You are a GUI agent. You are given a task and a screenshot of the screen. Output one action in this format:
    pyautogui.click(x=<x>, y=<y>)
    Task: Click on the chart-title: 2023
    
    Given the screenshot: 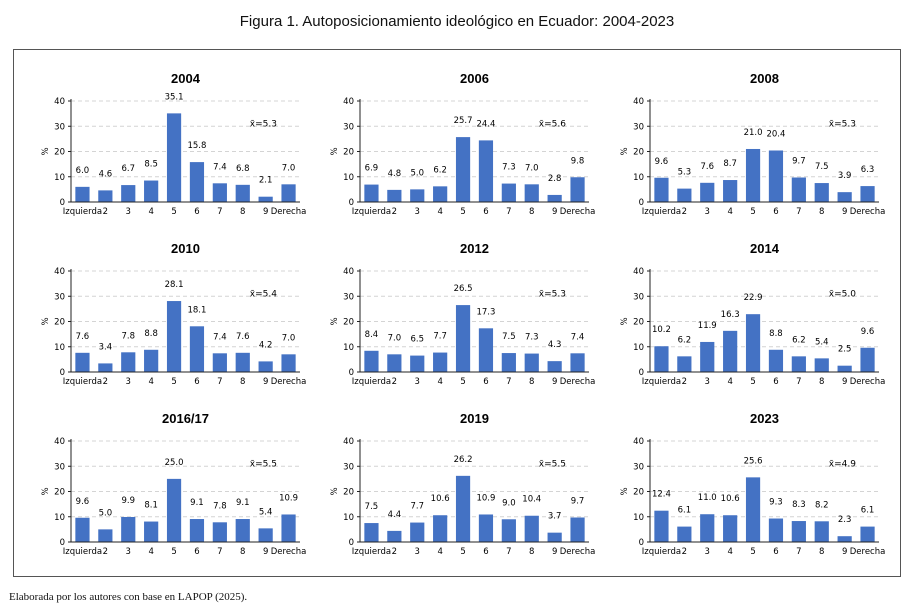 What is the action you would take?
    pyautogui.click(x=764, y=418)
    